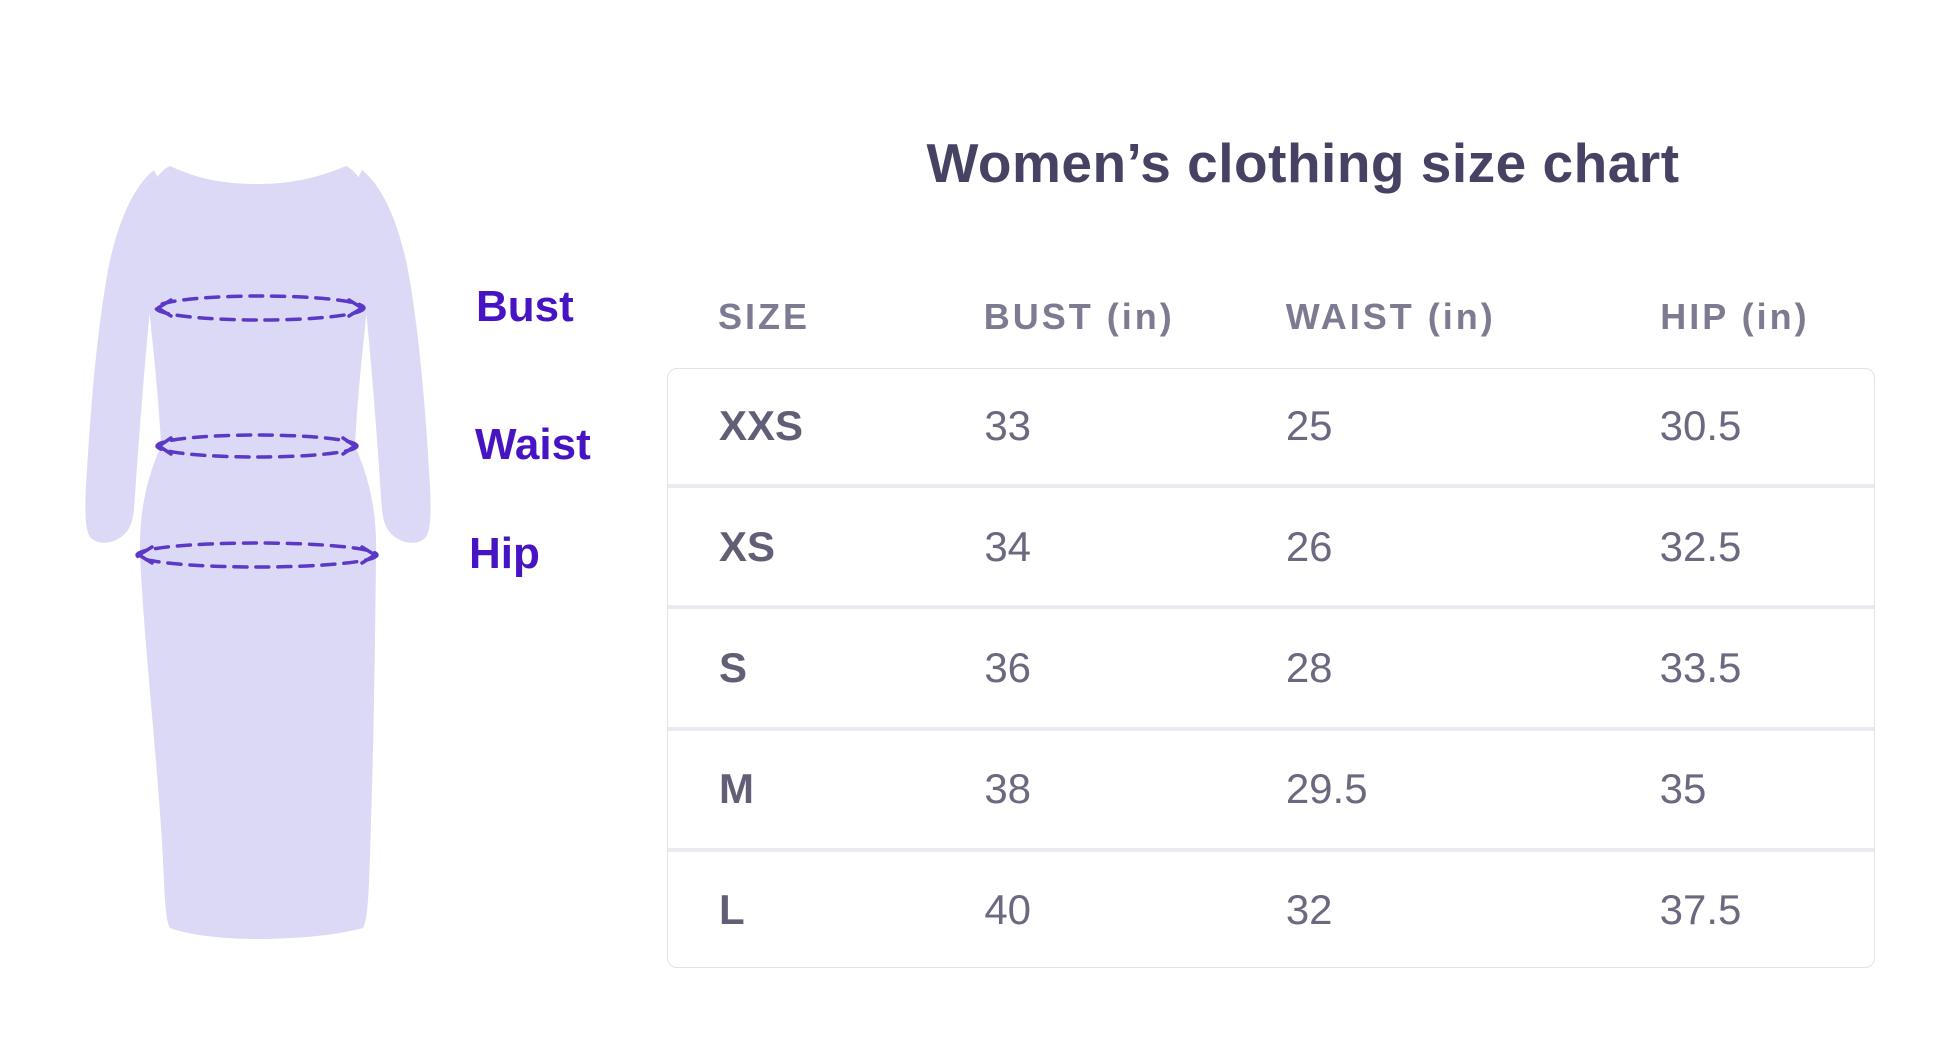  What do you see at coordinates (1084, 545) in the screenshot?
I see `bust-cell: 34` at bounding box center [1084, 545].